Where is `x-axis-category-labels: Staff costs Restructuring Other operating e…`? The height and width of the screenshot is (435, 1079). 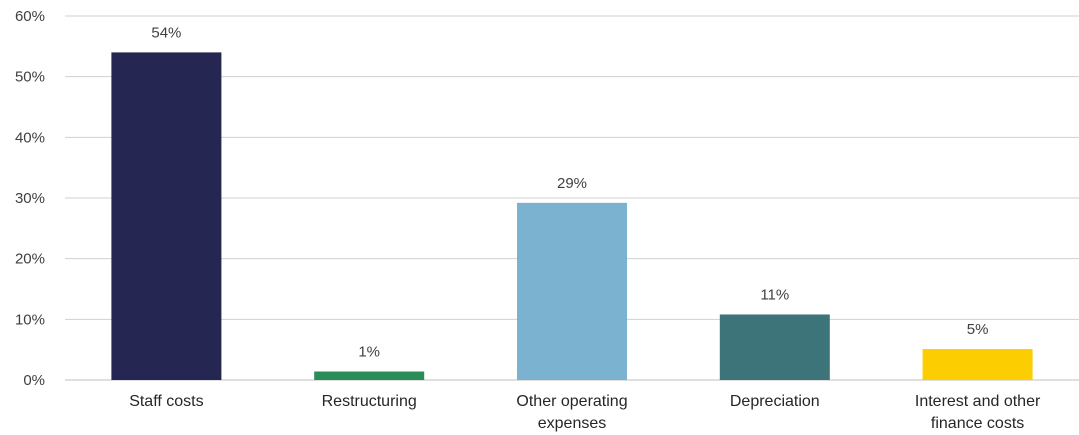
x-axis-category-labels: Staff costs Restructuring Other operating e… is located at coordinates (585, 412).